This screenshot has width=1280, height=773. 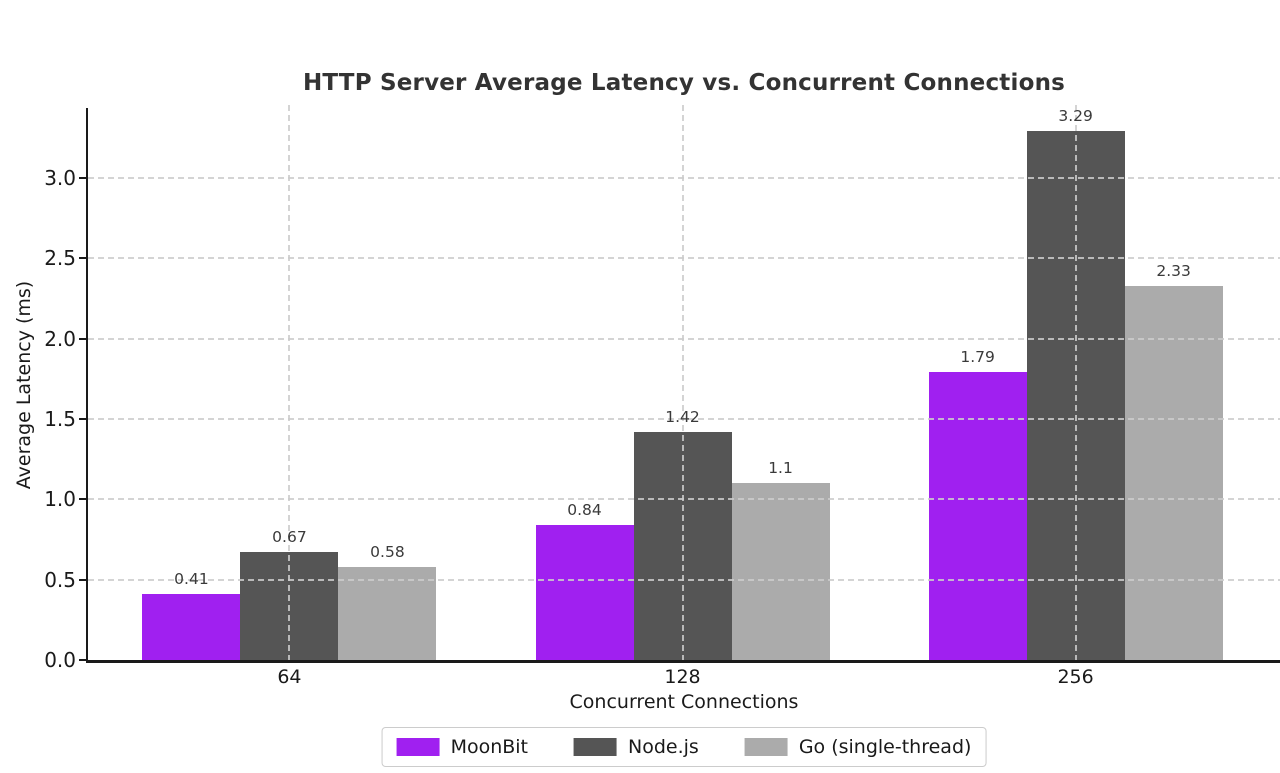 I want to click on legend-item: MoonBit, so click(x=462, y=747).